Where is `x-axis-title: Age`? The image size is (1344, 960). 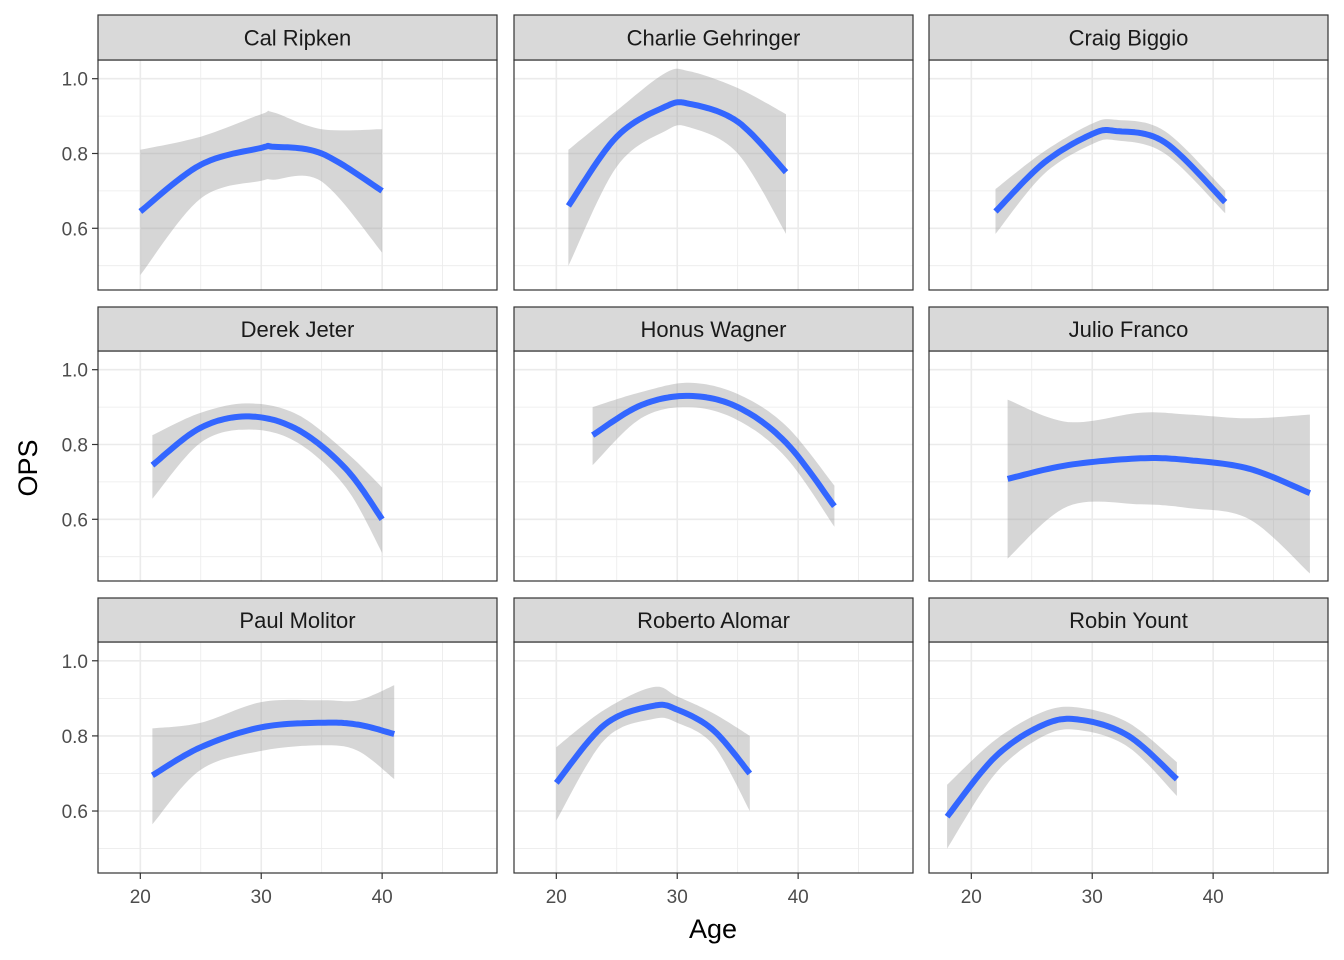 x-axis-title: Age is located at coordinates (713, 929).